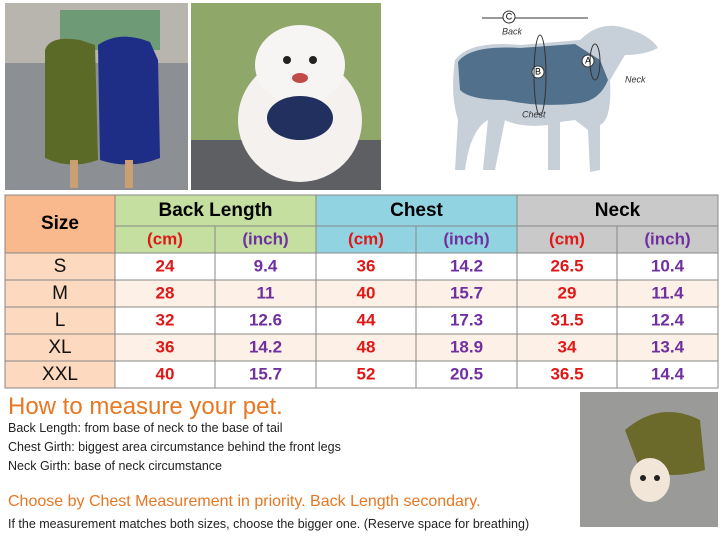 The height and width of the screenshot is (537, 720). I want to click on size-label: L, so click(60, 320).